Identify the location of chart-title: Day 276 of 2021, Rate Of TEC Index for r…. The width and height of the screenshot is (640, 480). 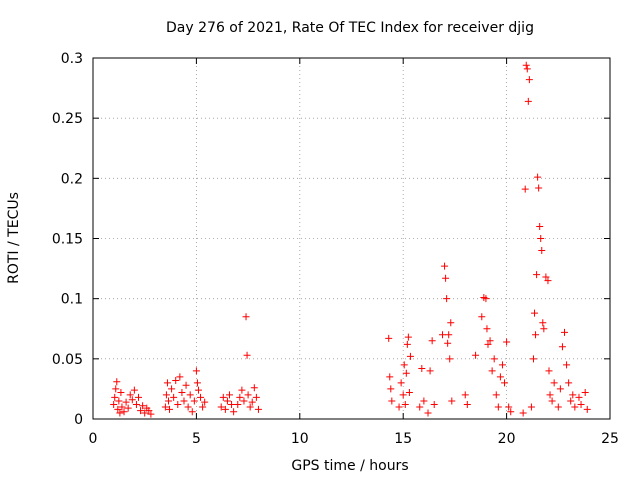
(350, 28).